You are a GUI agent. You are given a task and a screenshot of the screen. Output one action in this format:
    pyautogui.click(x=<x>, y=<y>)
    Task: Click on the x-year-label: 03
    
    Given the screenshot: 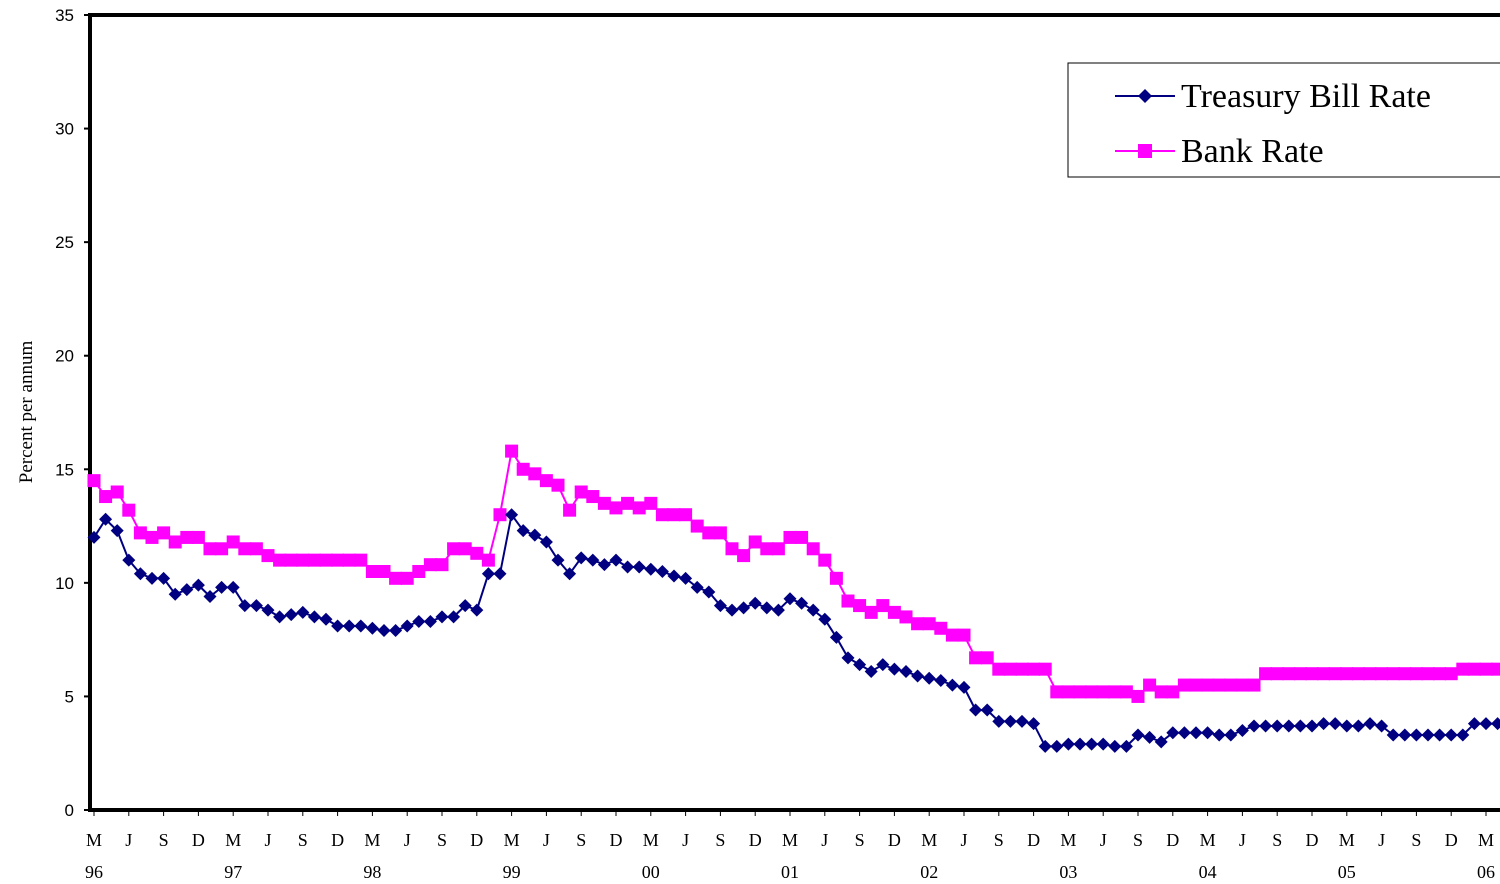 What is the action you would take?
    pyautogui.click(x=1068, y=872)
    